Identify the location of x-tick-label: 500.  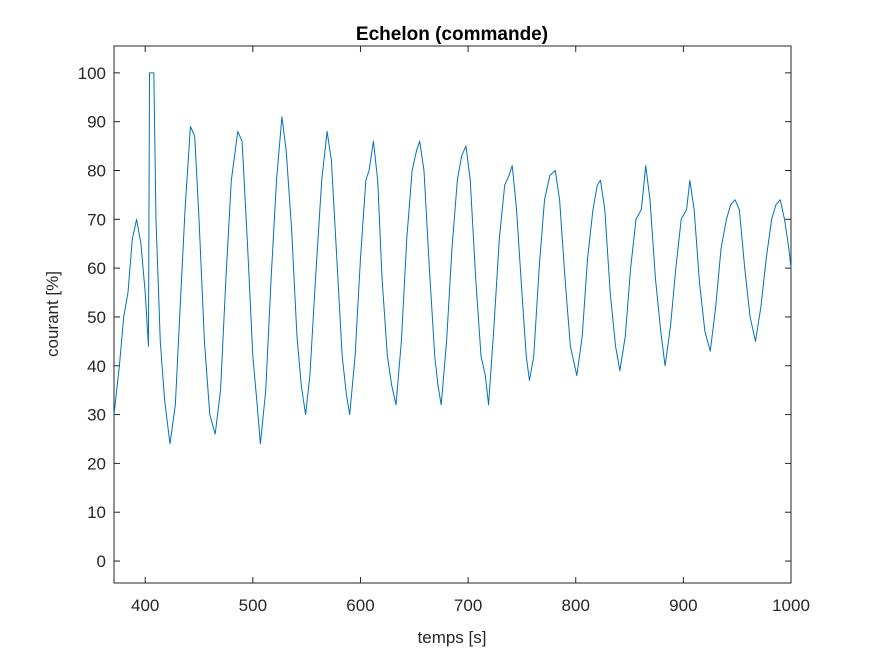
(253, 605).